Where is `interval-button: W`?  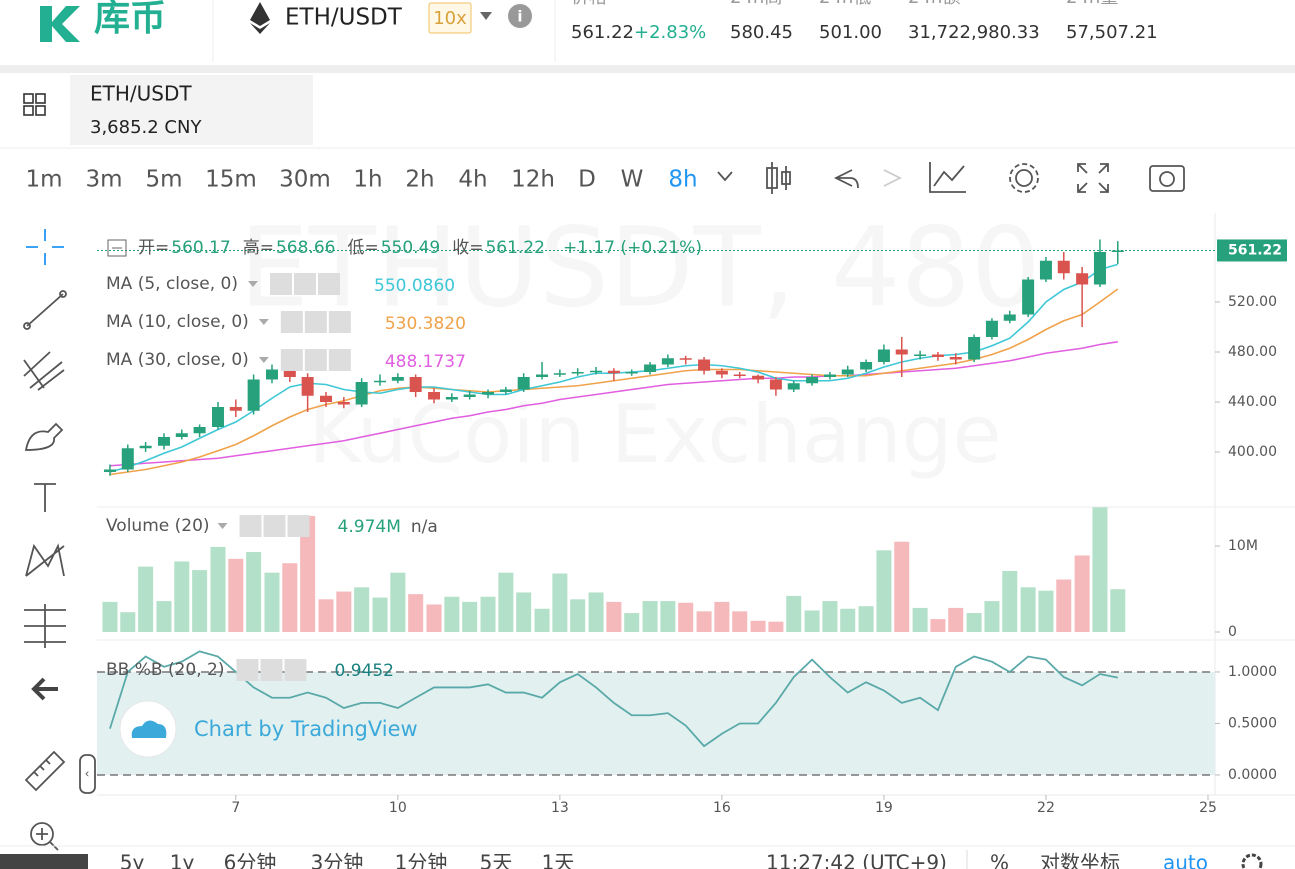 interval-button: W is located at coordinates (632, 180).